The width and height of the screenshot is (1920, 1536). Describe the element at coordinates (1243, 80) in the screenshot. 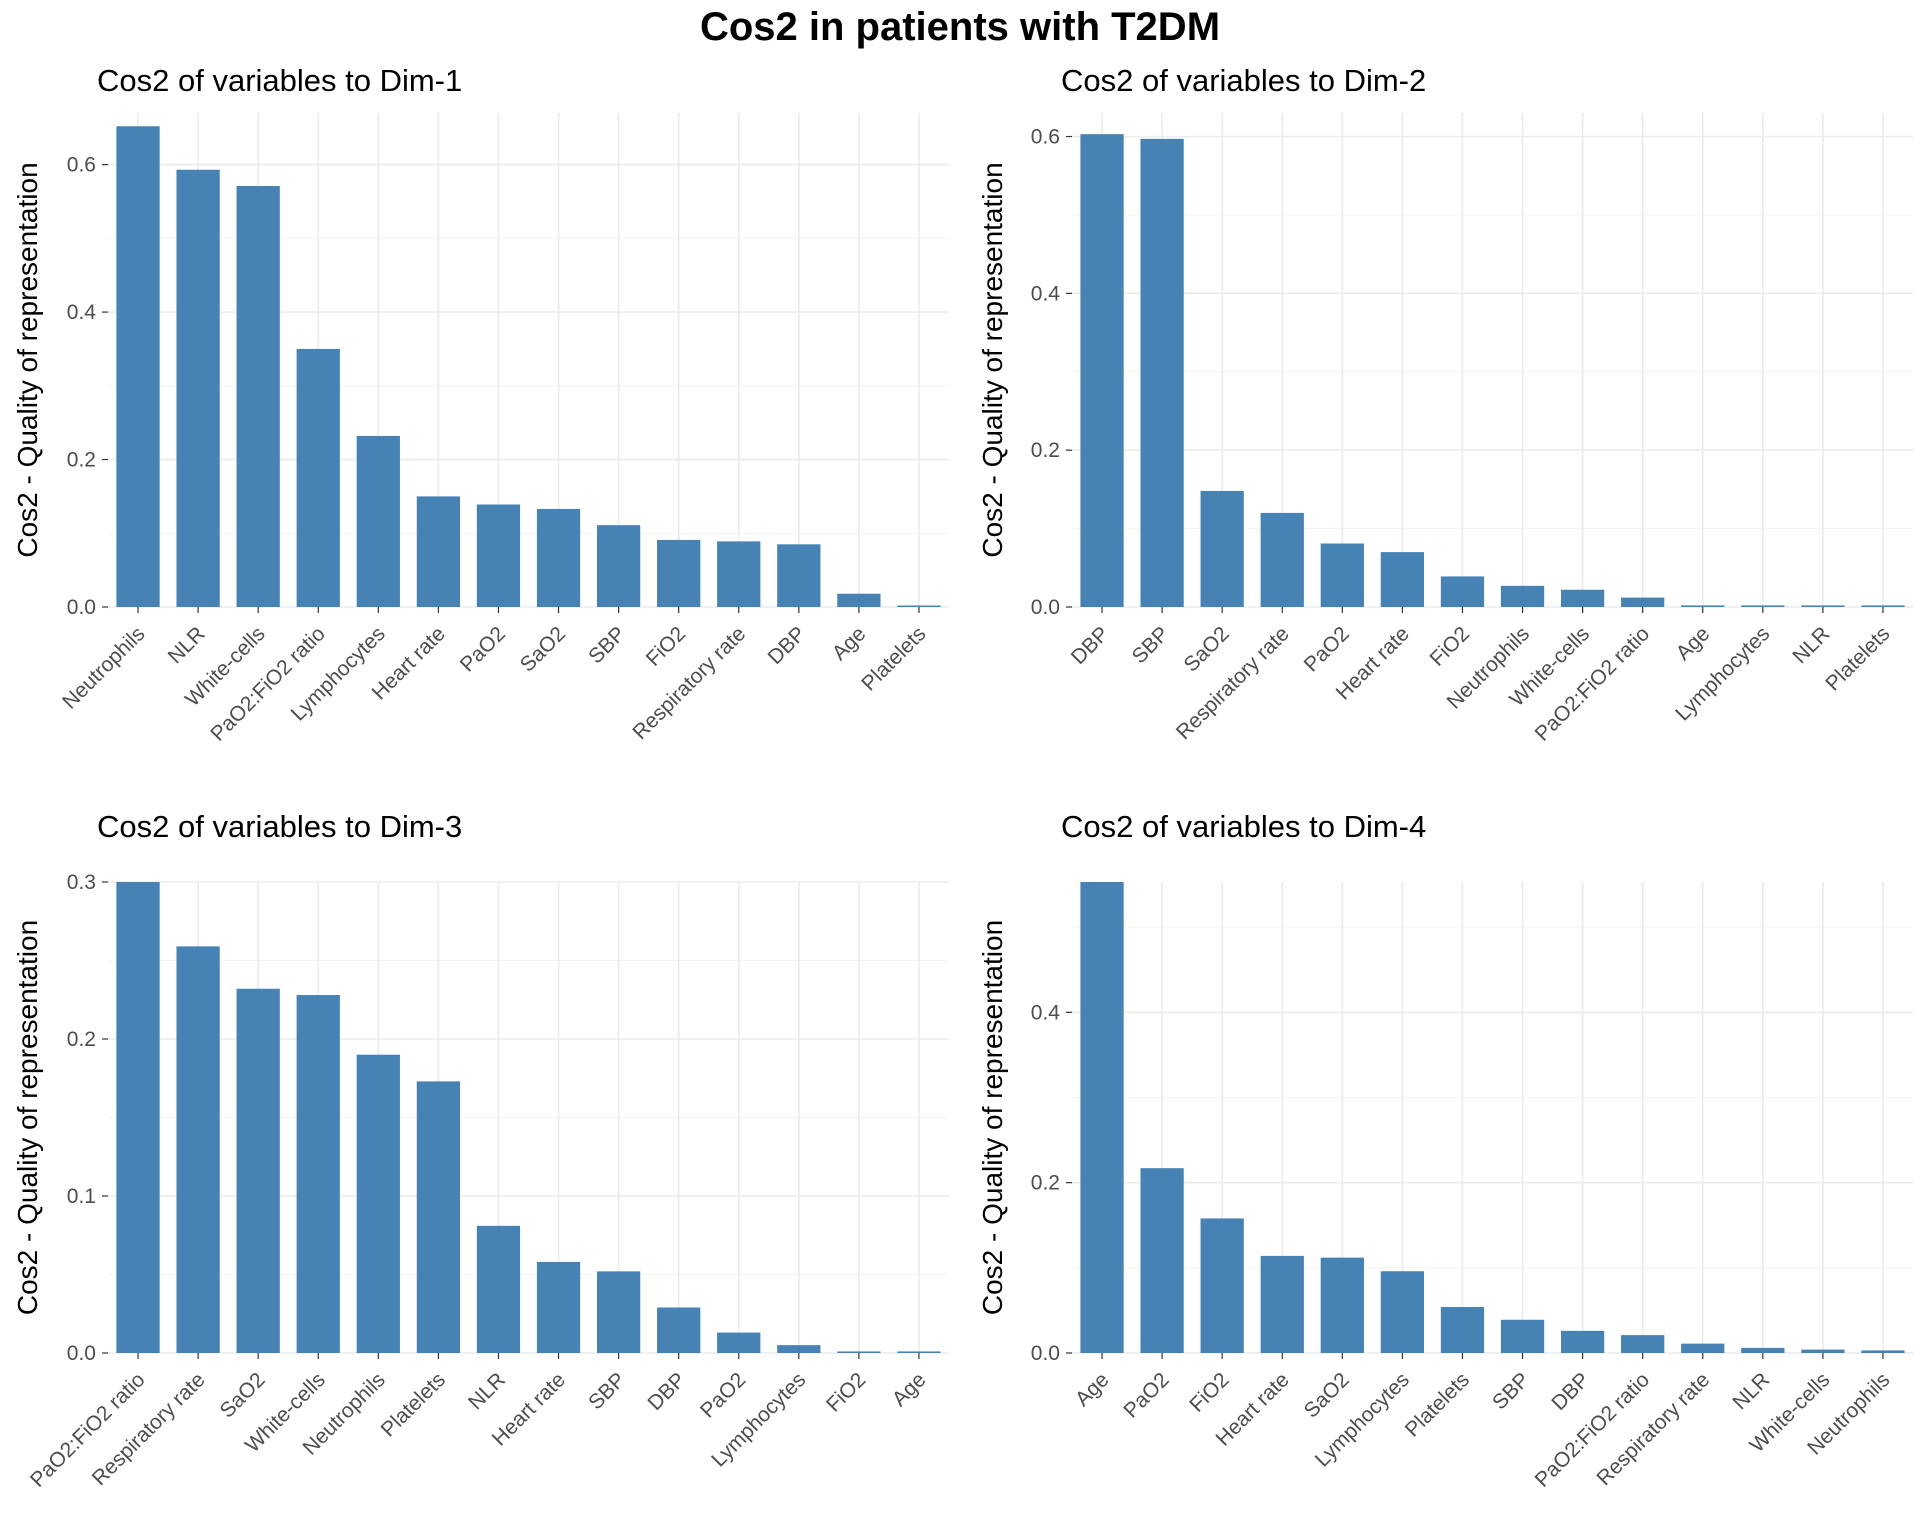

I see `panel-title: Cos2 of variables to Dim-2` at that location.